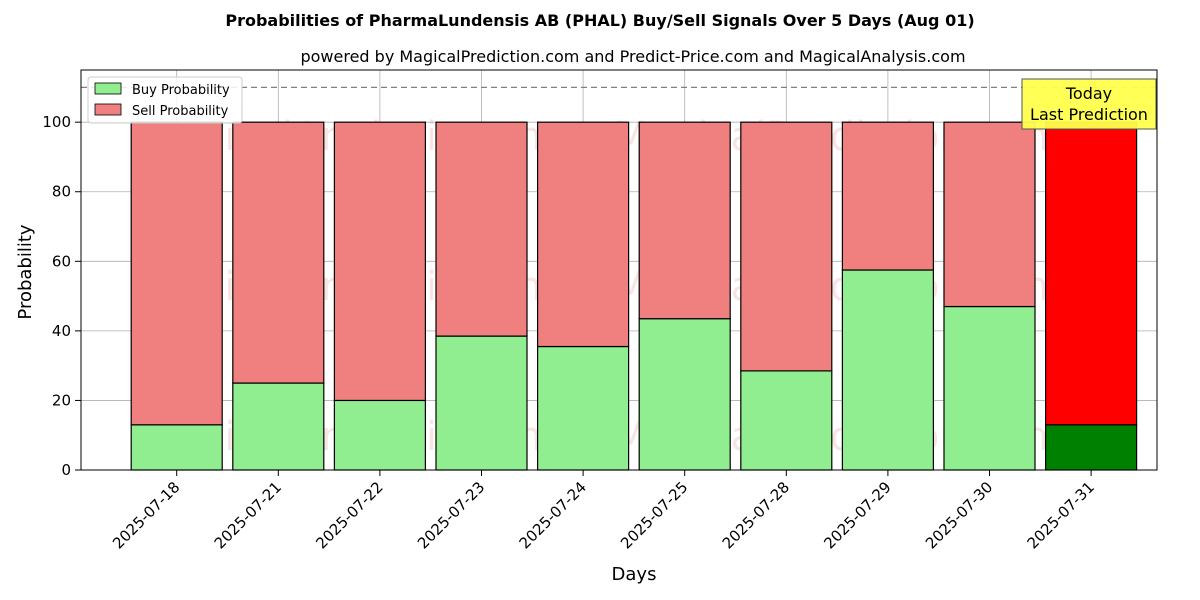 The image size is (1200, 600). I want to click on x-tick-label-2025-07-28: 2025-07-28, so click(756, 515).